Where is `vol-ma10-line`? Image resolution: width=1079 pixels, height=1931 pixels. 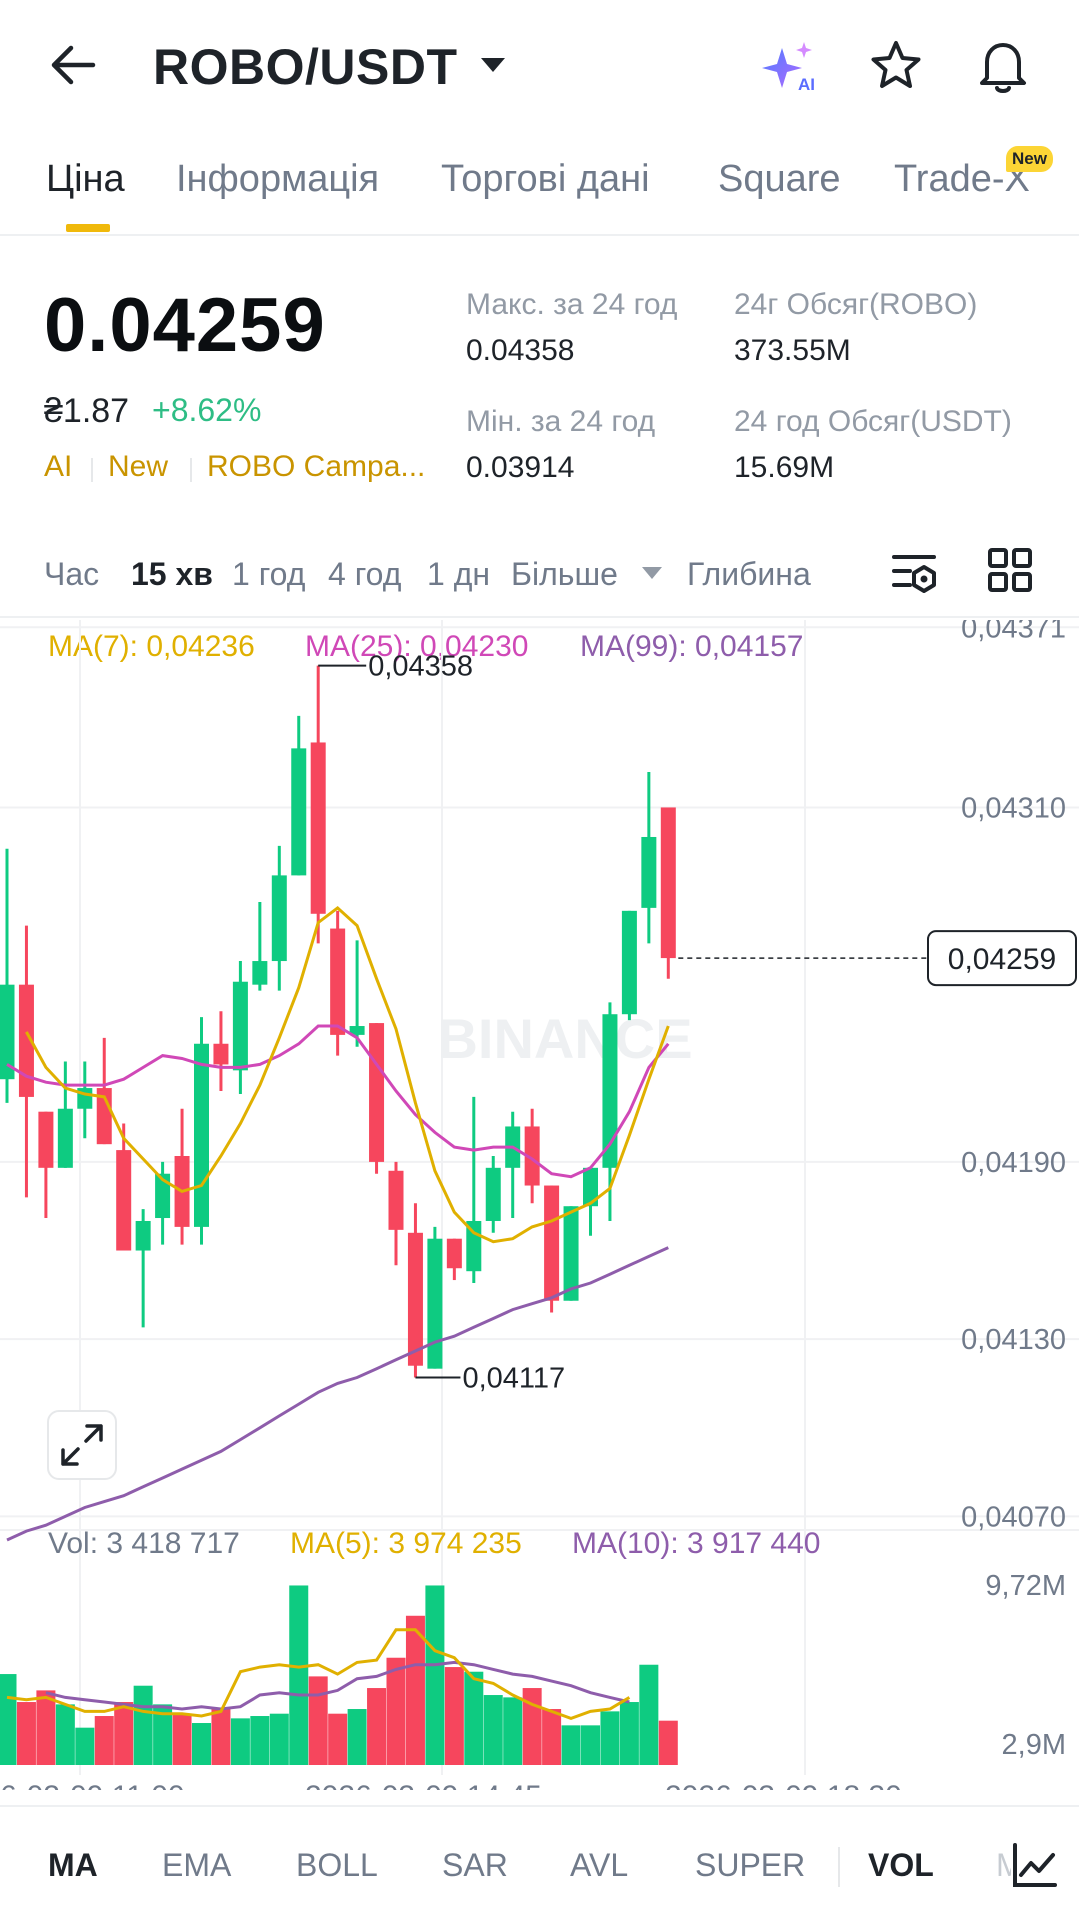 vol-ma10-line is located at coordinates (337, 1685).